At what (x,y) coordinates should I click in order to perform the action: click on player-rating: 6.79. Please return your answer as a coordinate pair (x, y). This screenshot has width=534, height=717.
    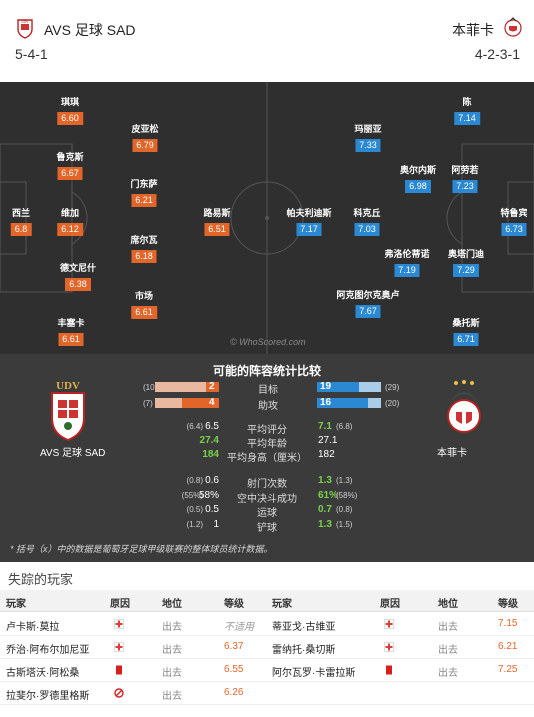
    Looking at the image, I should click on (145, 145).